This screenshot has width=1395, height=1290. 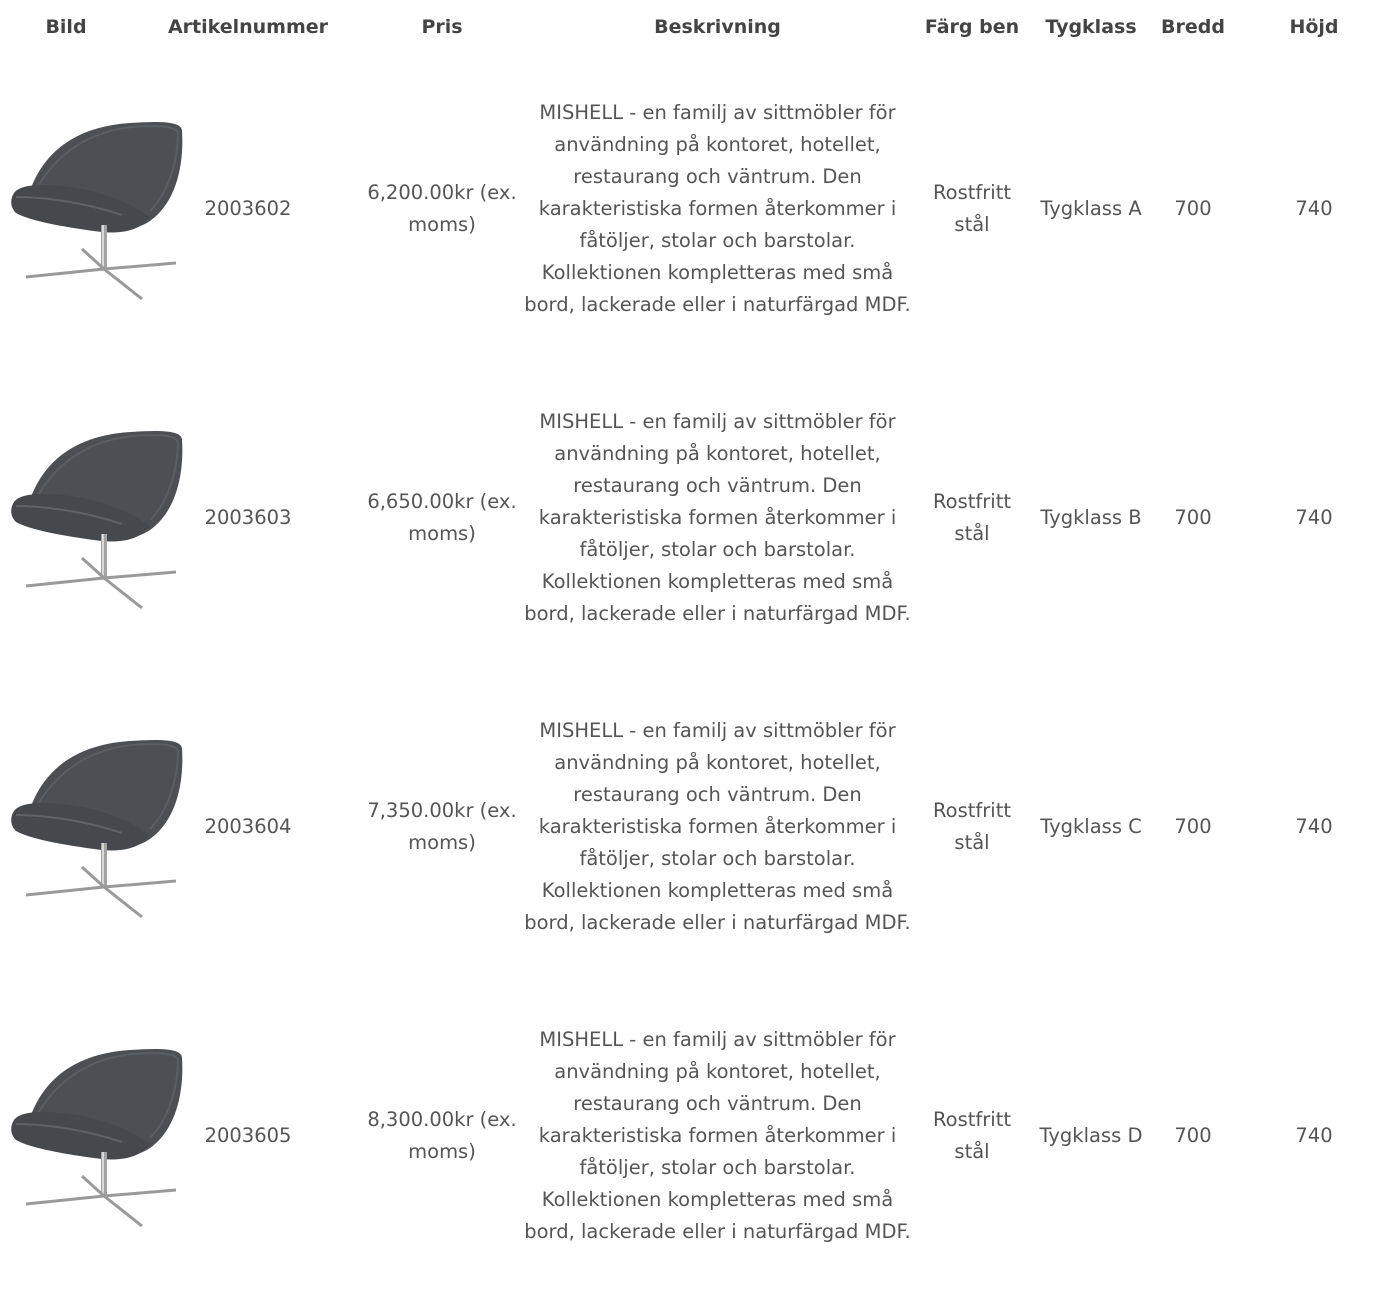 I want to click on article-number: 2003604, so click(x=248, y=826).